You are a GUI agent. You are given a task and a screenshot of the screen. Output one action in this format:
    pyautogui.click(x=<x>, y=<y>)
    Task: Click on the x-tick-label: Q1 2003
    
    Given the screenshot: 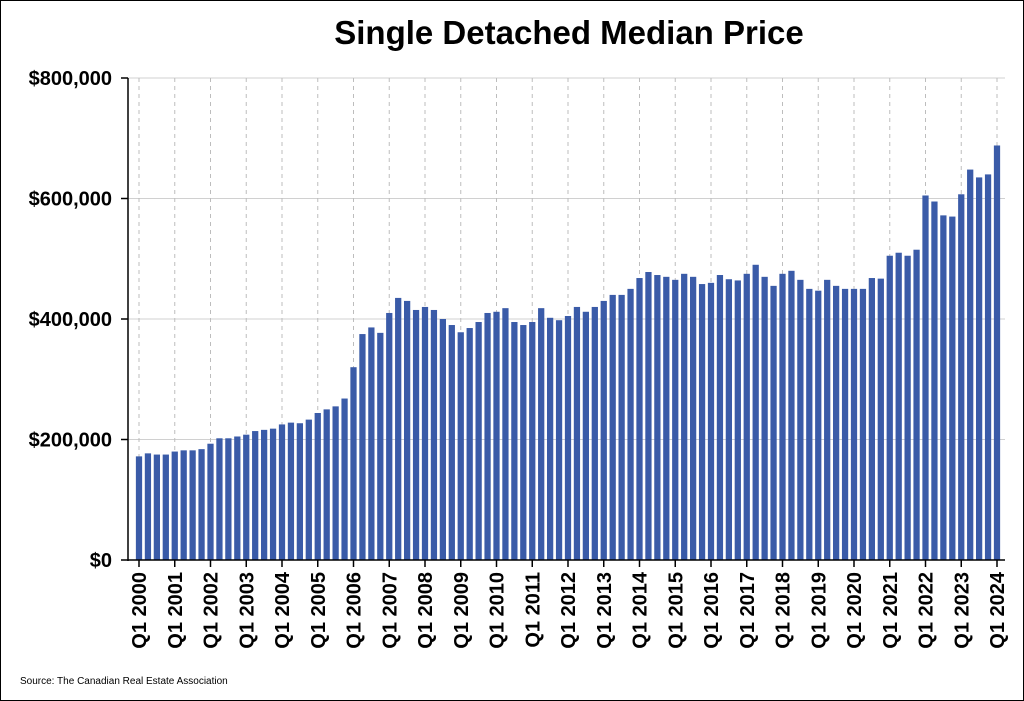 What is the action you would take?
    pyautogui.click(x=247, y=610)
    